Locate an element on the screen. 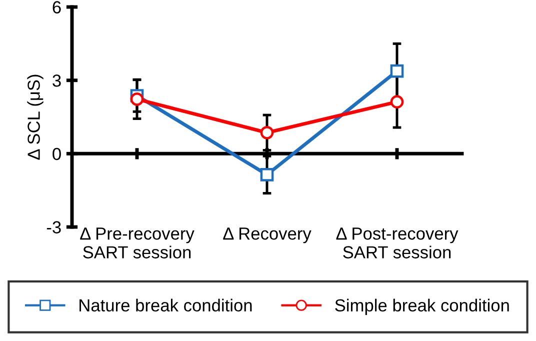  y-tick-label: 0 is located at coordinates (56, 154).